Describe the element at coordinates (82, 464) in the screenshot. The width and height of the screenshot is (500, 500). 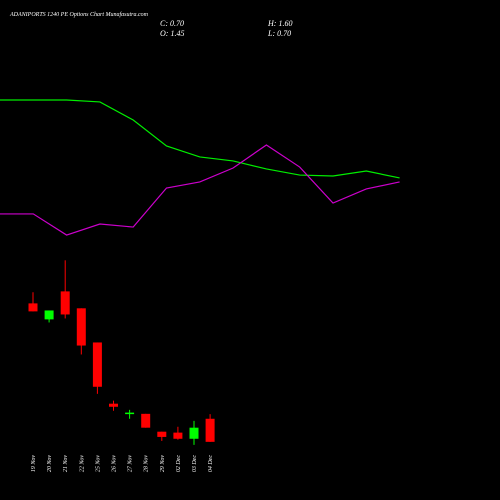
I see `x-tick-label: 22 Nov` at that location.